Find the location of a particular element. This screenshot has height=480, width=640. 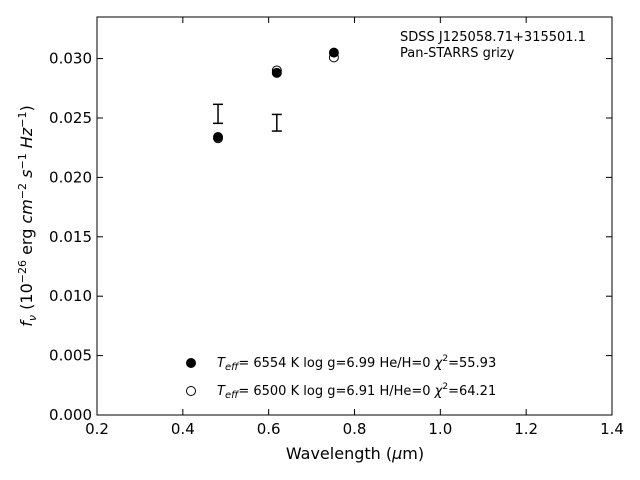

y-tick-label: 0.015 is located at coordinates (70, 237).